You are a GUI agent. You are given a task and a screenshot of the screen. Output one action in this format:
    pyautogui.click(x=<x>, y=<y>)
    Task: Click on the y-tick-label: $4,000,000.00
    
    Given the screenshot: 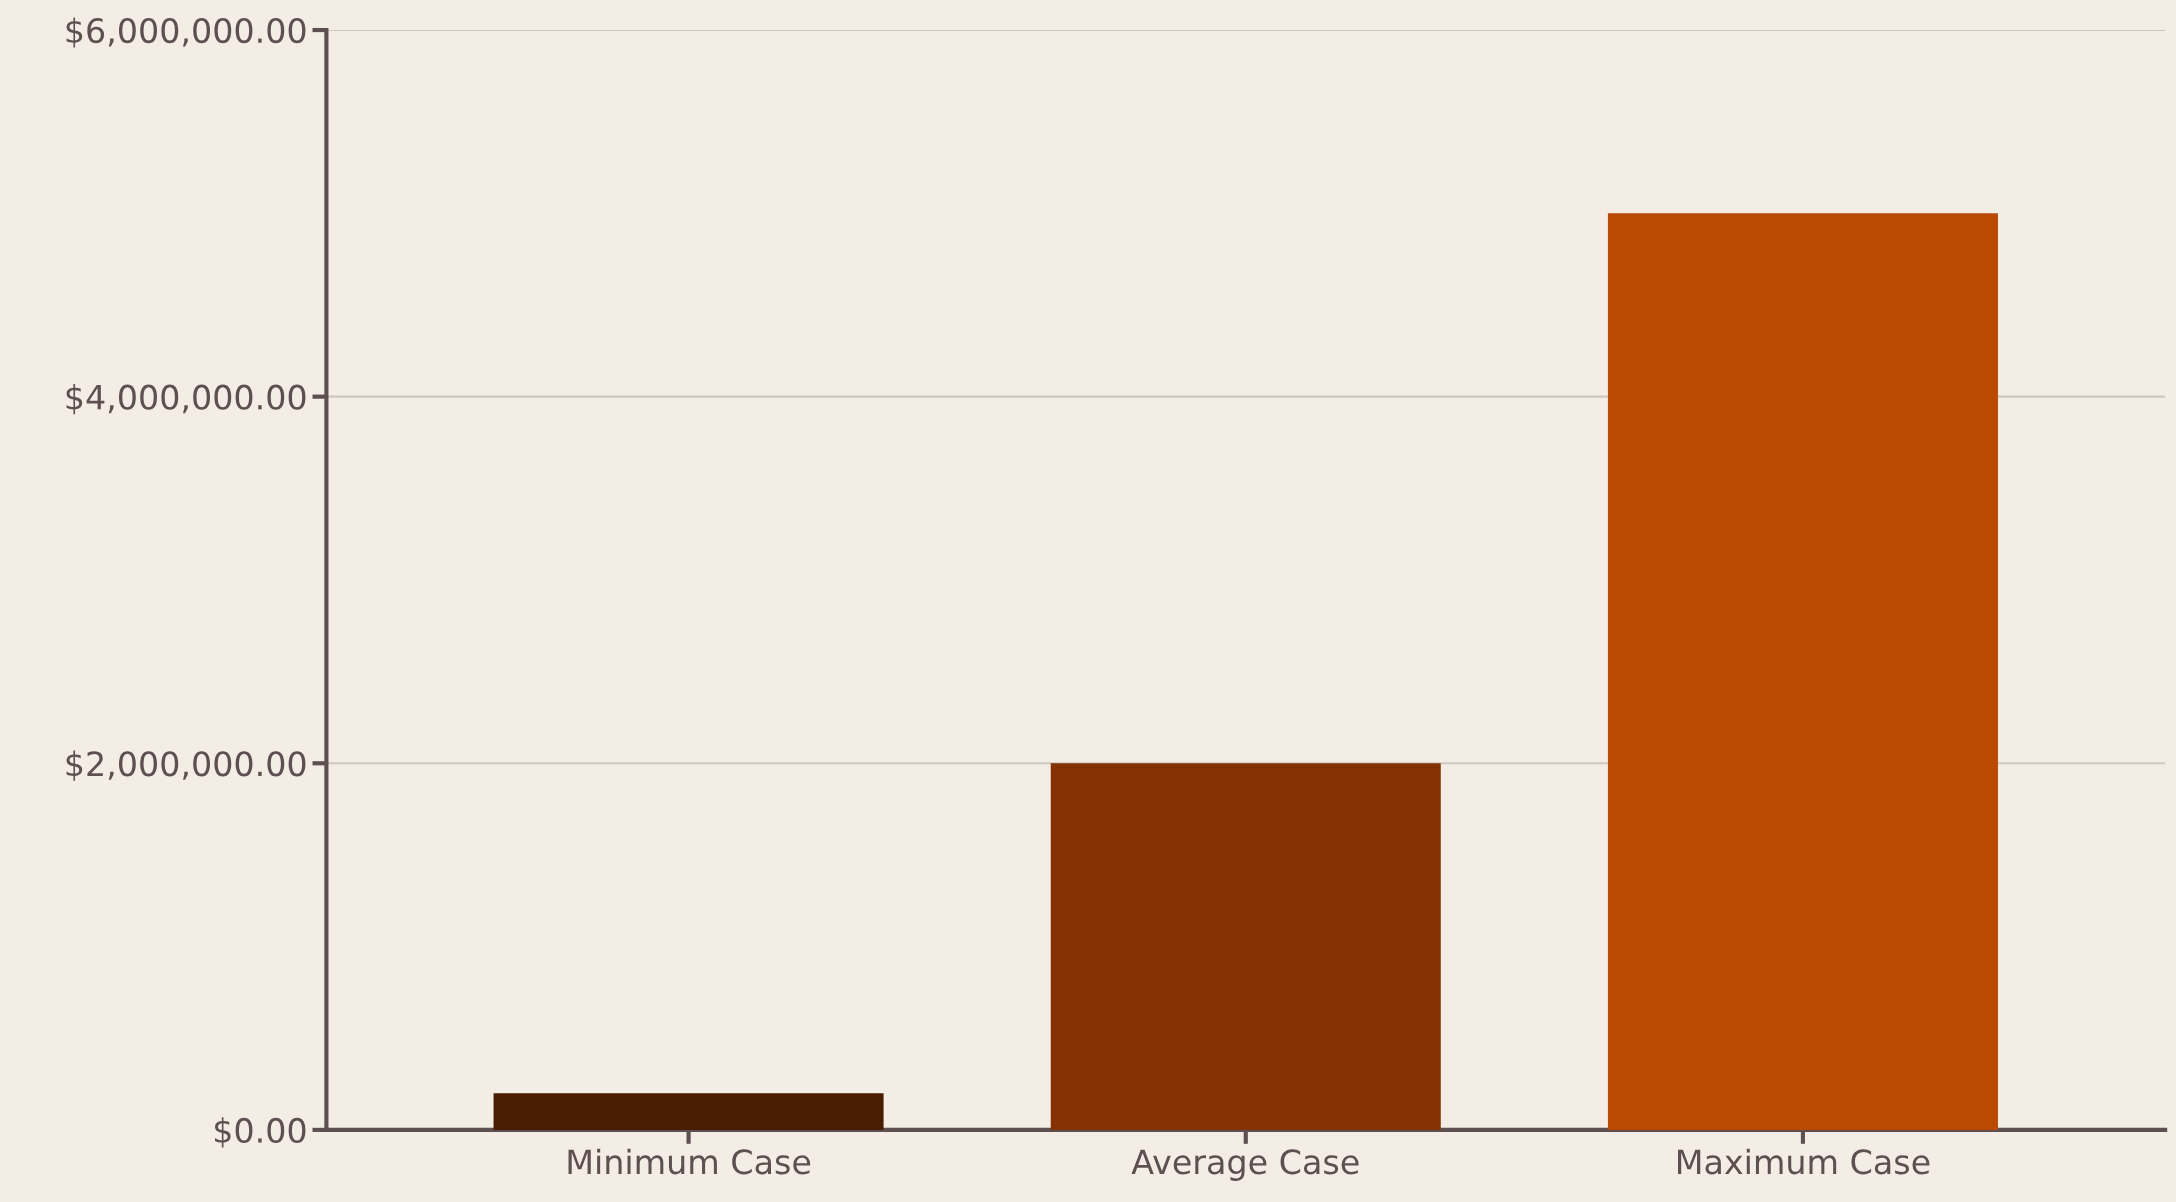 What is the action you would take?
    pyautogui.click(x=186, y=399)
    